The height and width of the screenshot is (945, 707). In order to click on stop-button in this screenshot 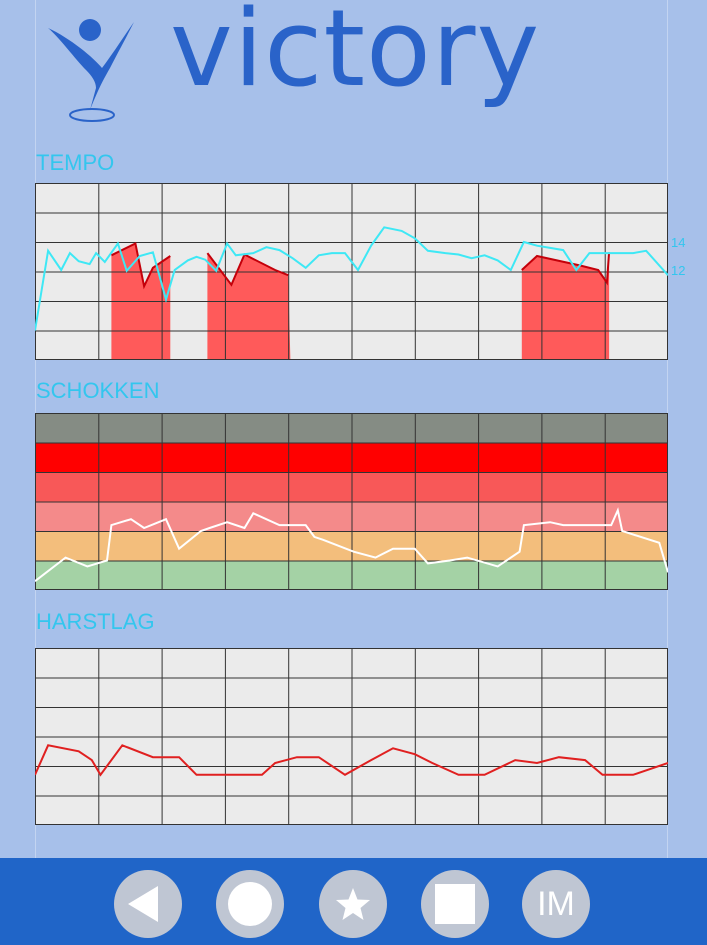, I will do `click(455, 904)`.